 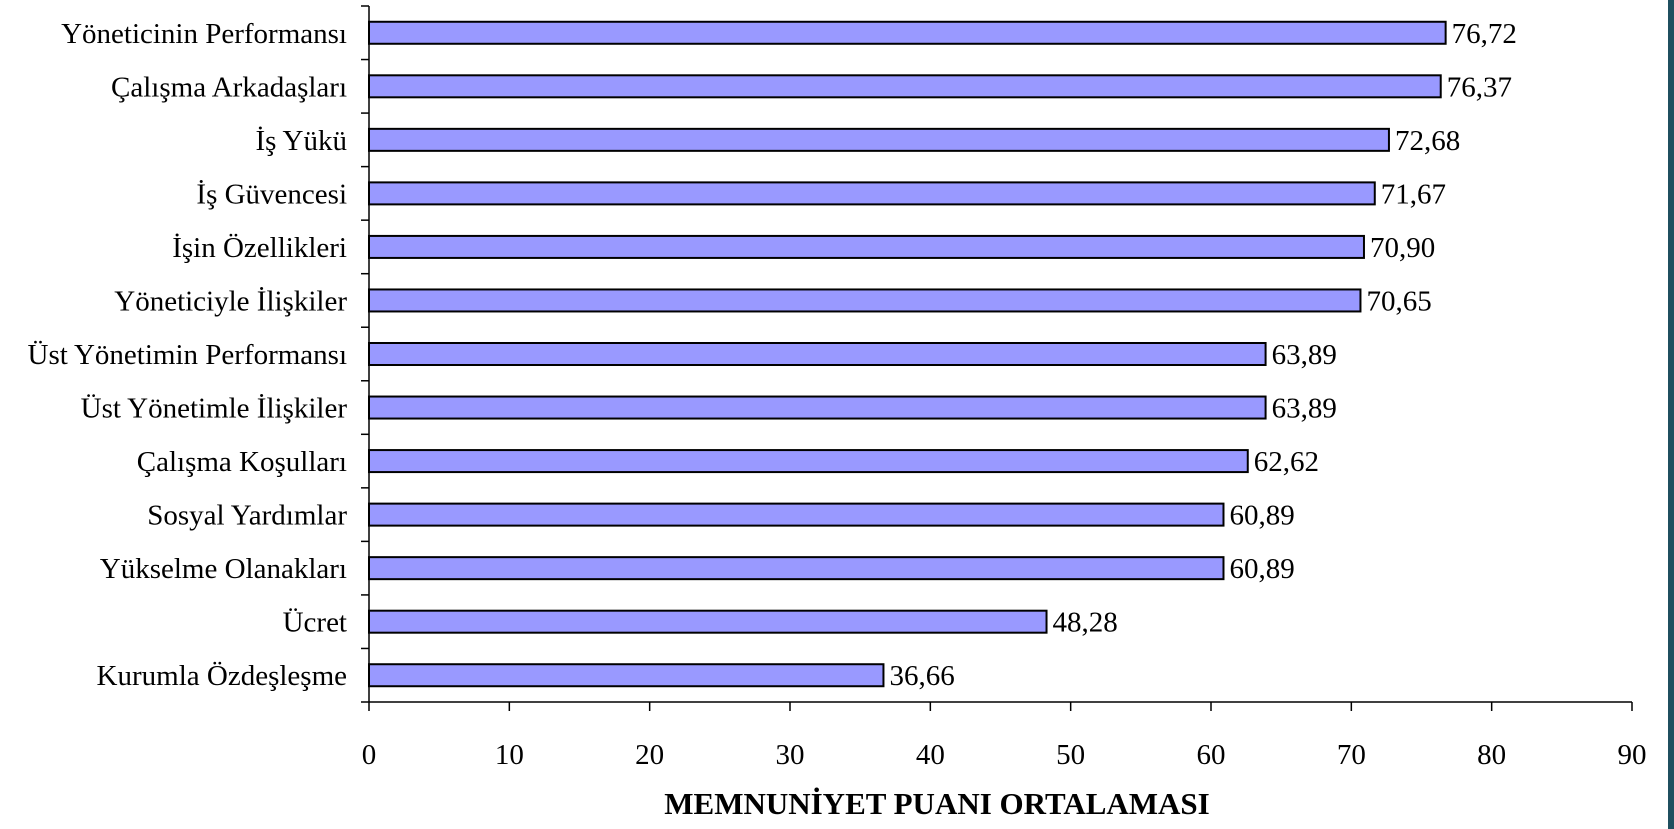 What do you see at coordinates (1491, 755) in the screenshot?
I see `x-tick-label: 80` at bounding box center [1491, 755].